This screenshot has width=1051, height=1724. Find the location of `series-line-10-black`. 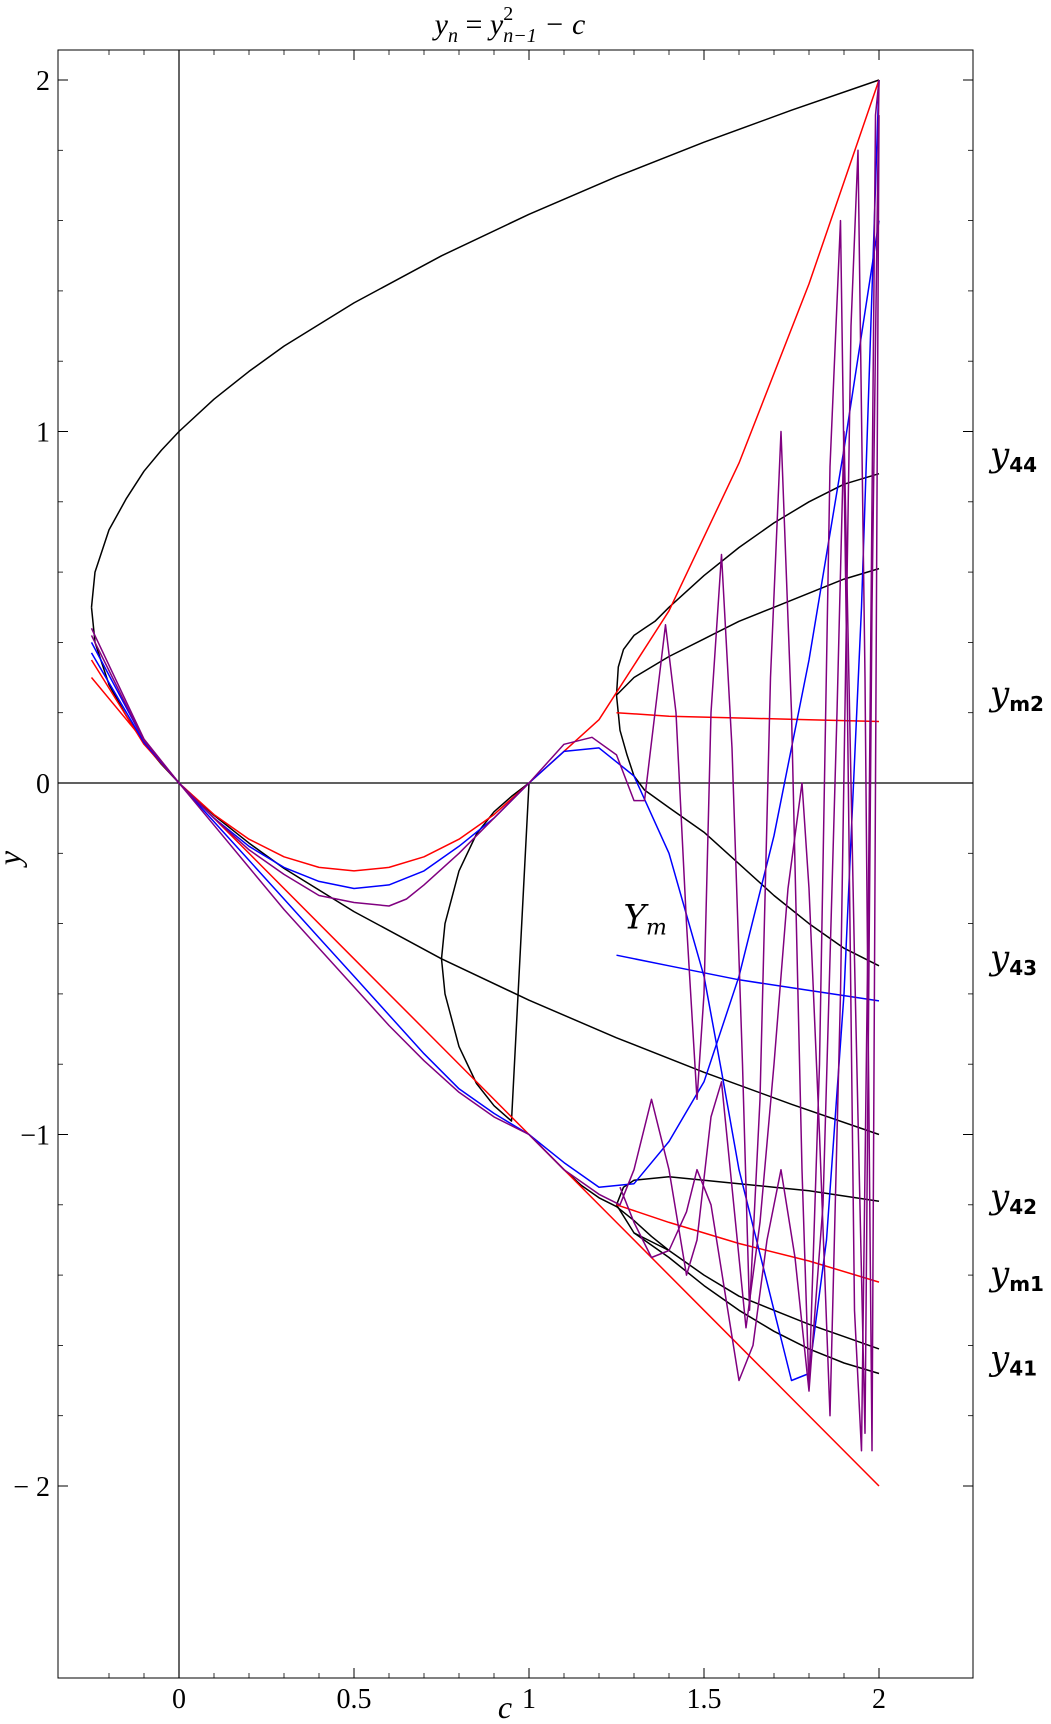

series-line-10-black is located at coordinates (747, 831).